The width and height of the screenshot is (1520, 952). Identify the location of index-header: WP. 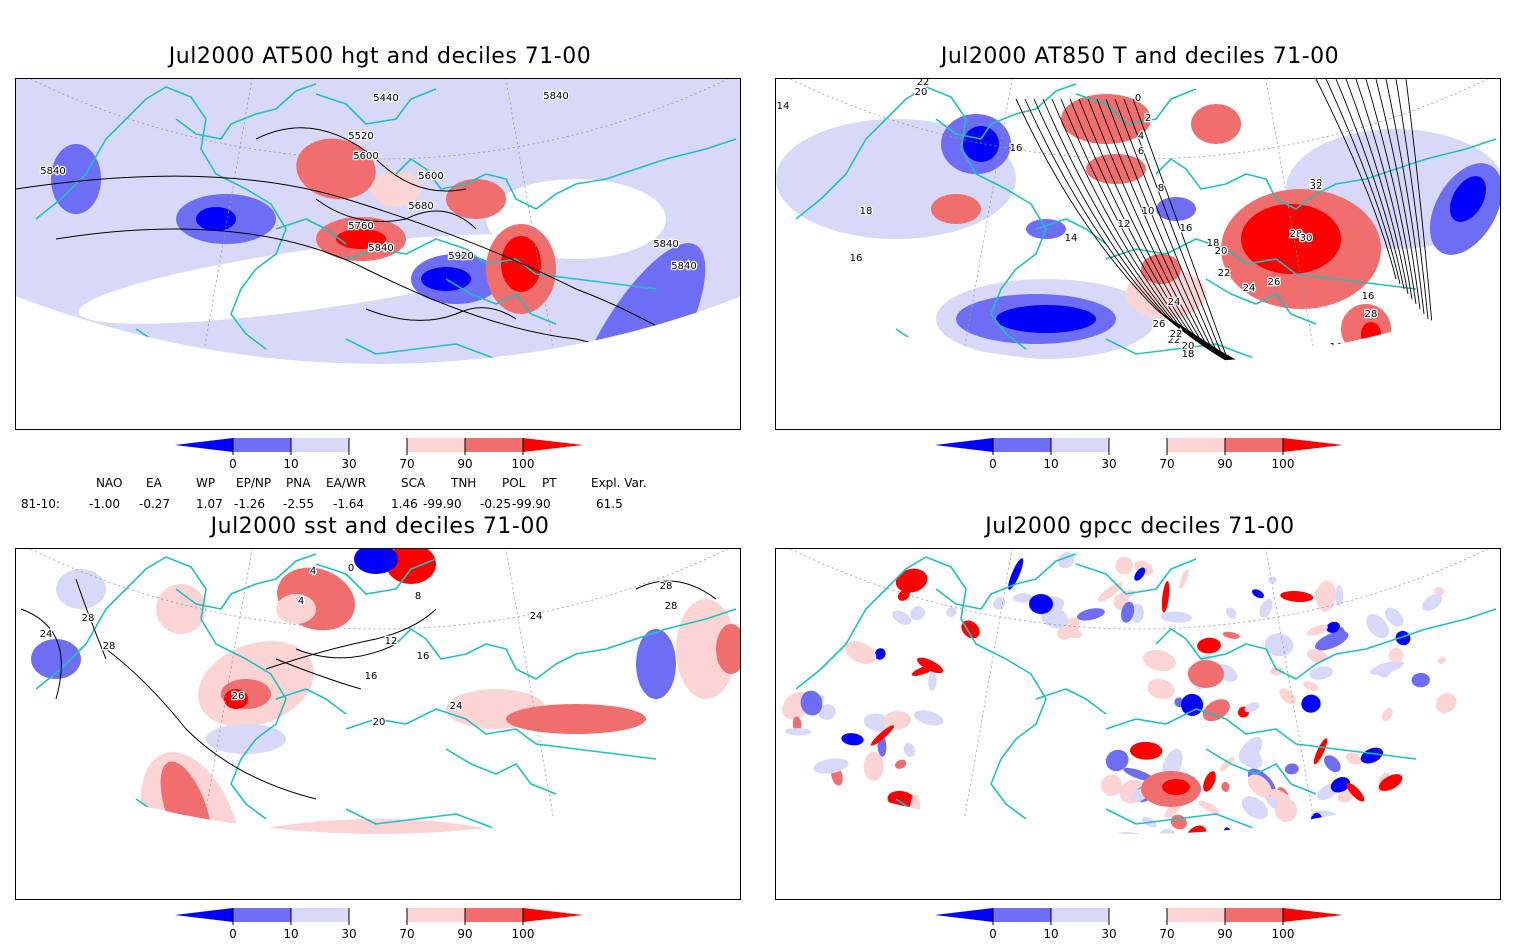
(206, 483).